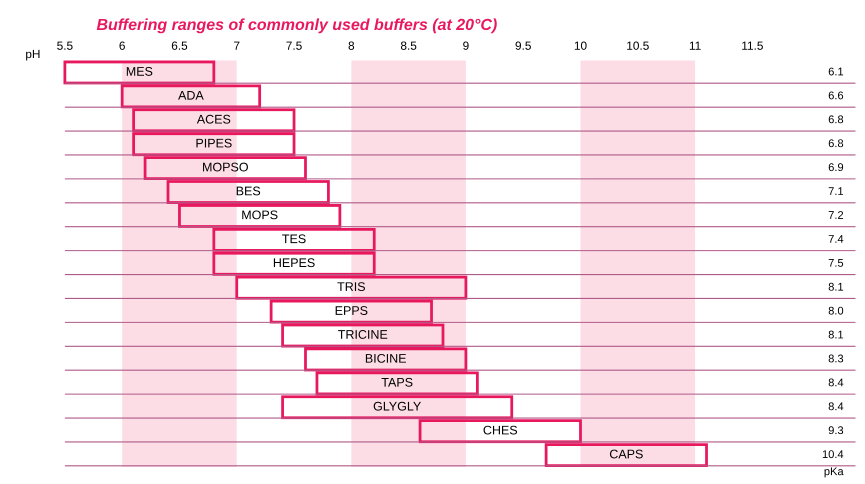 This screenshot has height=484, width=865. What do you see at coordinates (213, 119) in the screenshot?
I see `y-tick-label: ACES` at bounding box center [213, 119].